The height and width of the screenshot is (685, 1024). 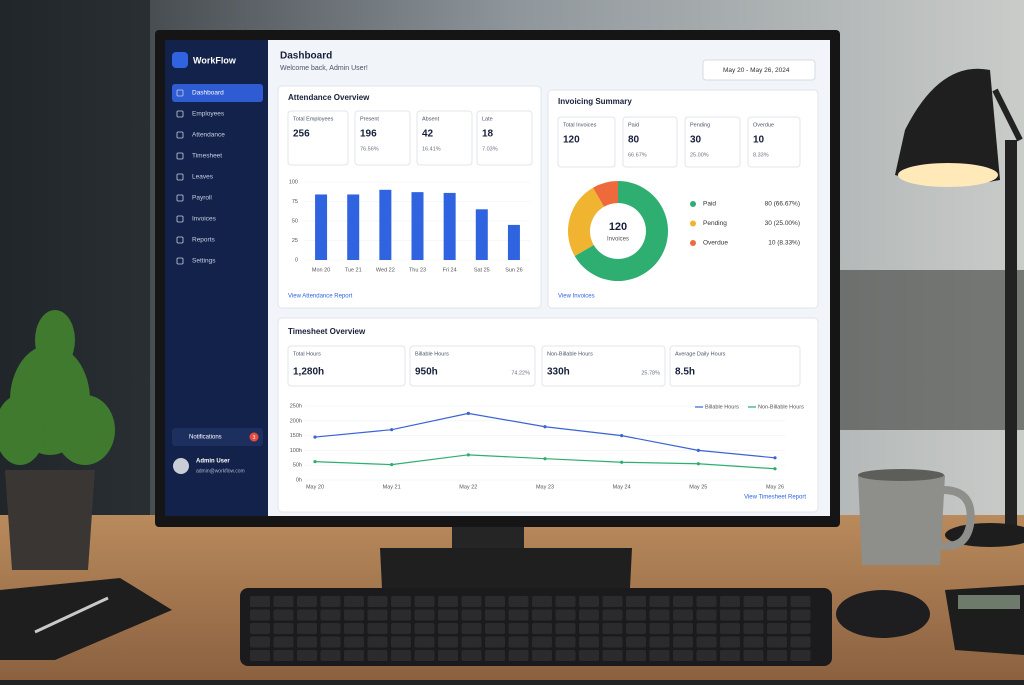 What do you see at coordinates (50, 520) in the screenshot?
I see `plant-pot` at bounding box center [50, 520].